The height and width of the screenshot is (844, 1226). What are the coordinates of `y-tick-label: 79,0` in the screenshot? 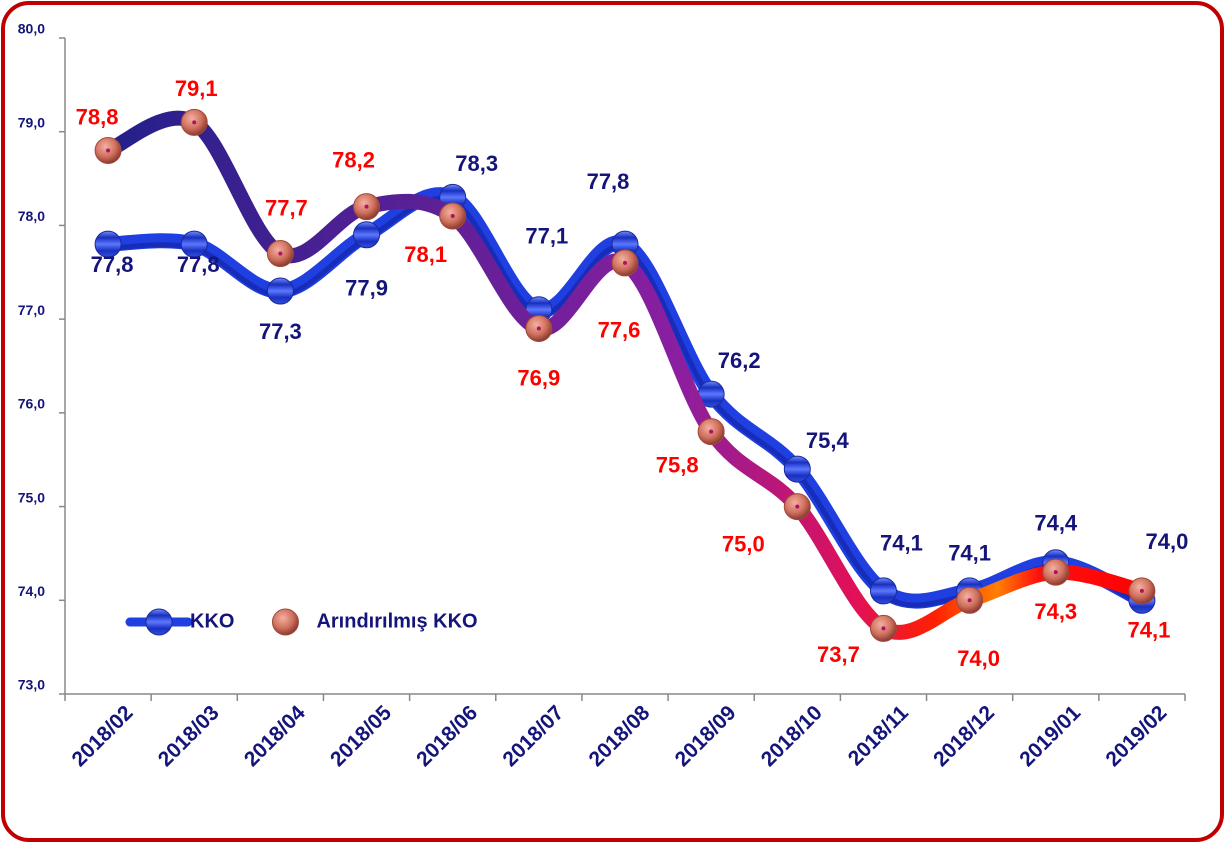 It's located at (31, 122).